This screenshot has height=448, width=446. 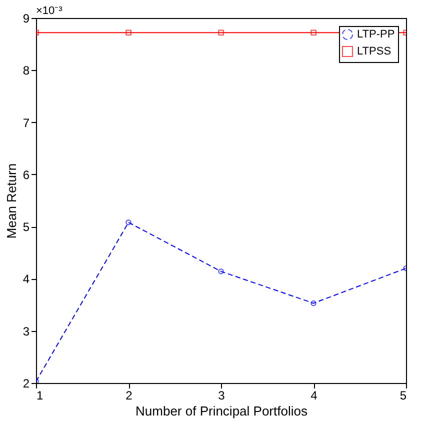 What do you see at coordinates (26, 71) in the screenshot?
I see `y-tick-label: 8` at bounding box center [26, 71].